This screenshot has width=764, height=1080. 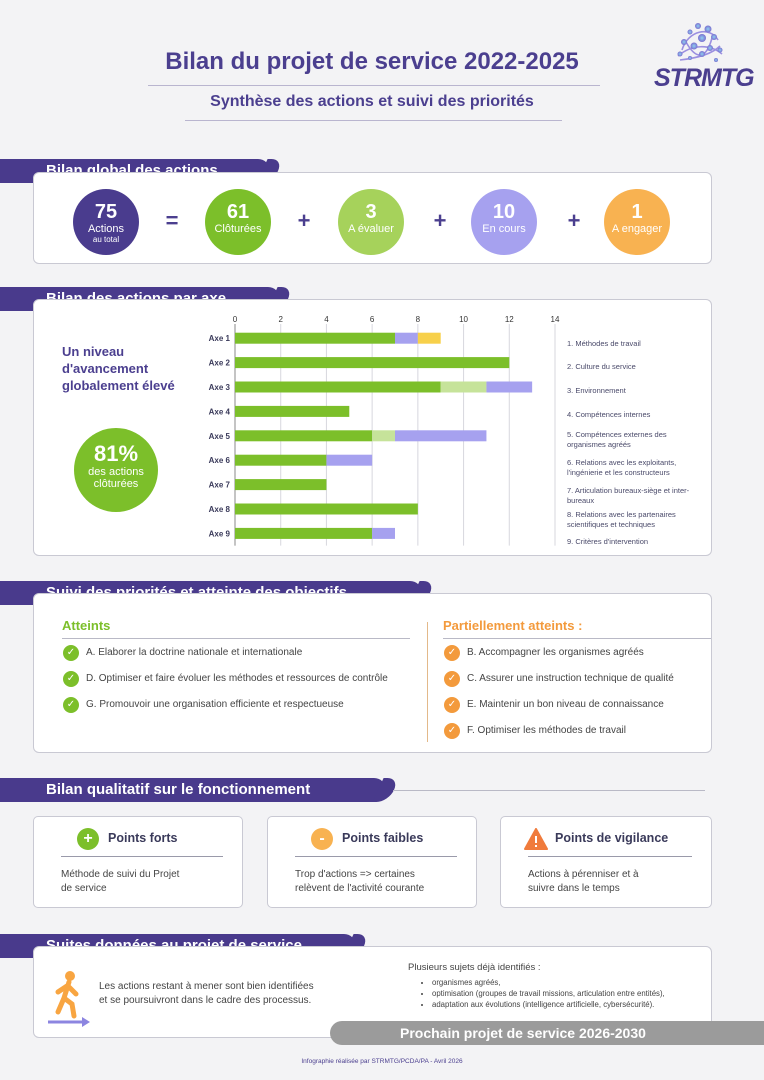 What do you see at coordinates (120, 874) in the screenshot?
I see `card-text-line: Méthode de suivi du Projet` at bounding box center [120, 874].